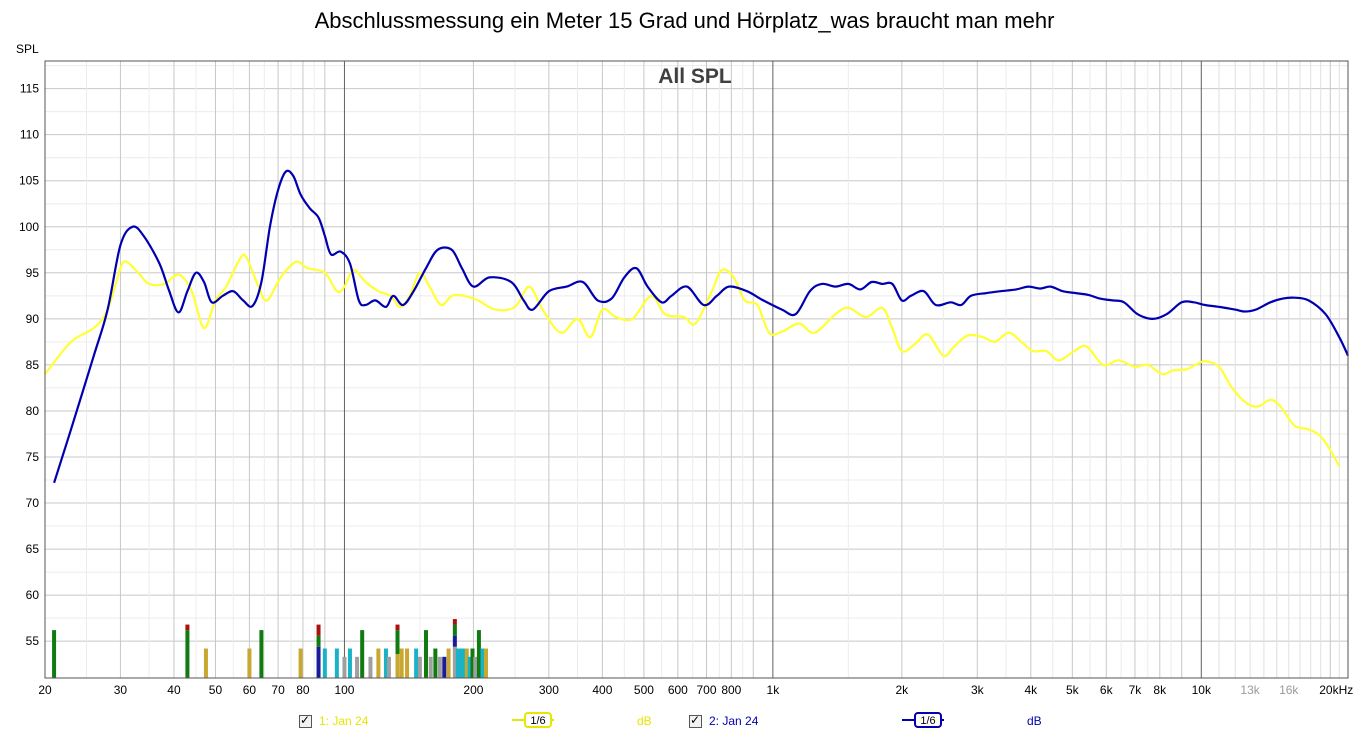  Describe the element at coordinates (1336, 690) in the screenshot. I see `x-tick-label: 20kHz` at that location.